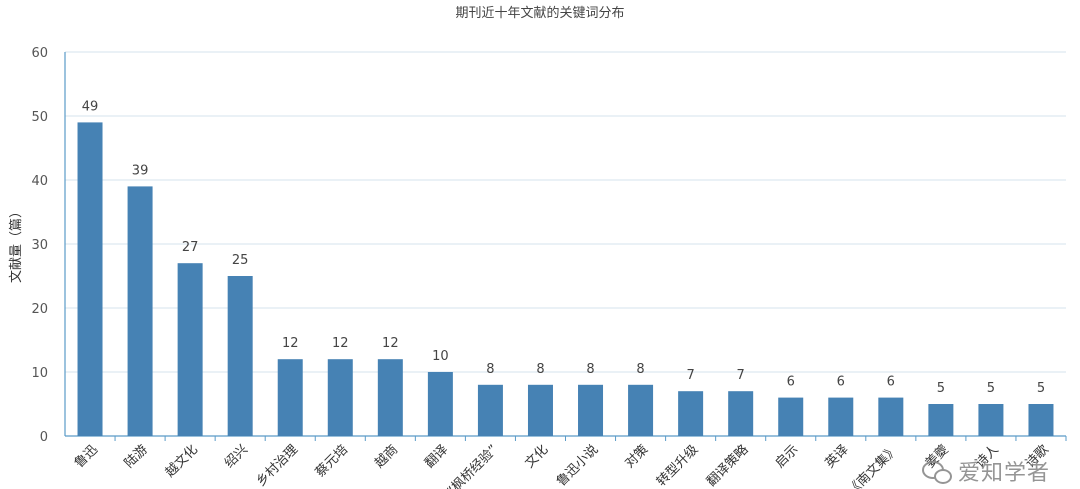  What do you see at coordinates (787, 456) in the screenshot?
I see `x-tick-label: 启示` at bounding box center [787, 456].